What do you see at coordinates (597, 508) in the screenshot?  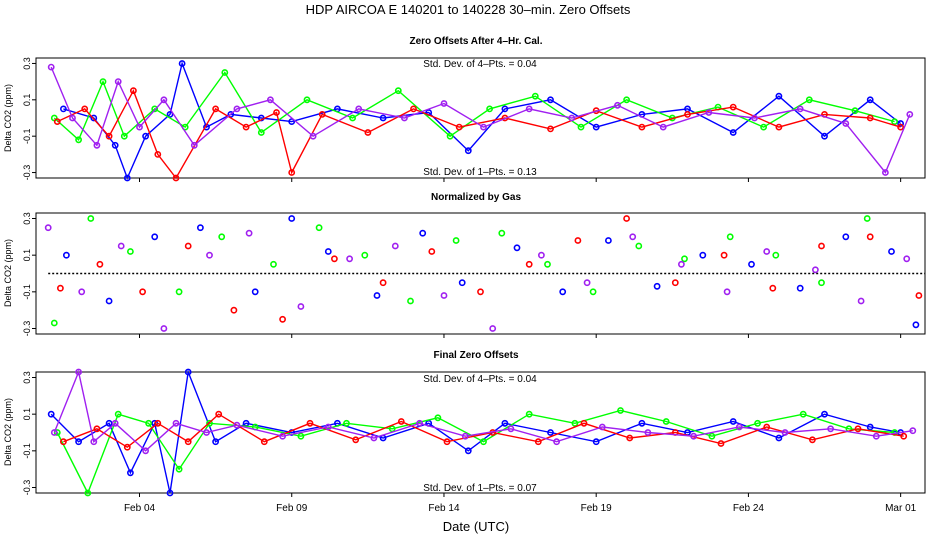 I see `x-tick-label: Feb 19` at bounding box center [597, 508].